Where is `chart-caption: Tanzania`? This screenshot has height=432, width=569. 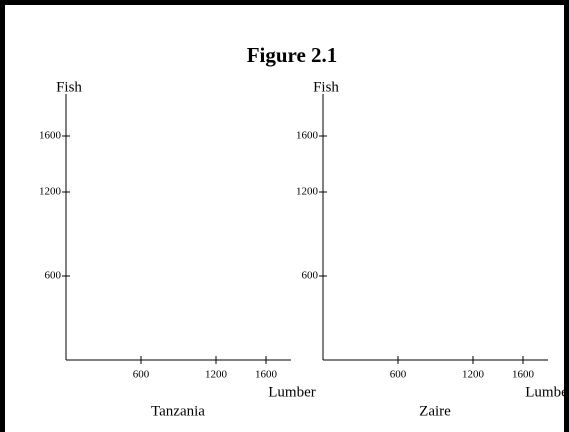 chart-caption: Tanzania is located at coordinates (178, 411).